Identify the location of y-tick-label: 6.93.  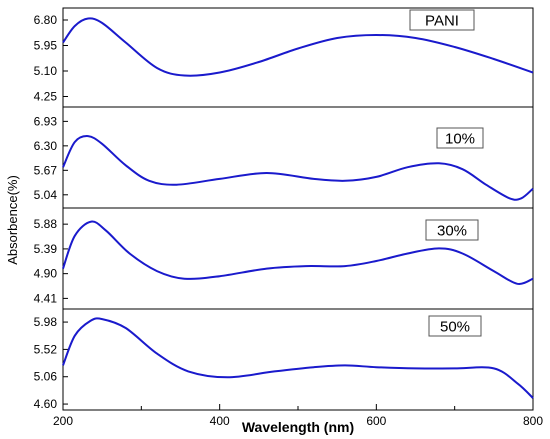
(46, 121).